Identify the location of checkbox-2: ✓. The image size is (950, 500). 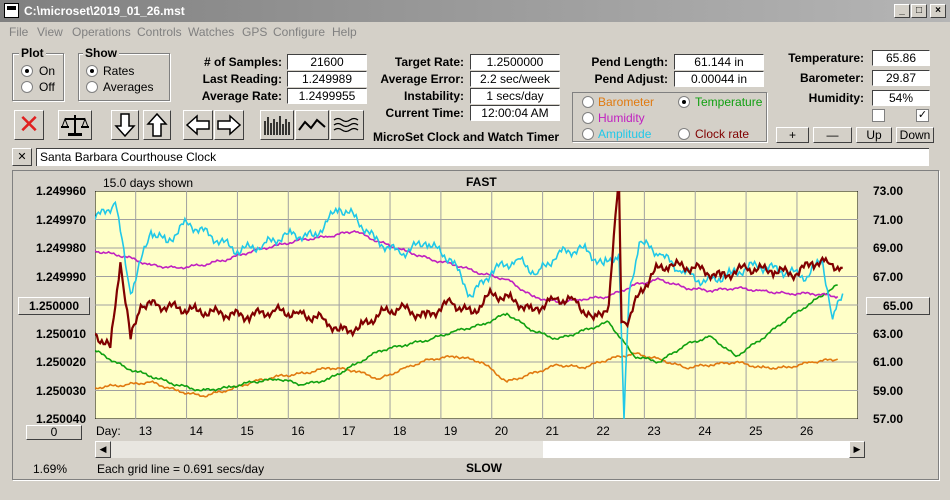
(922, 115).